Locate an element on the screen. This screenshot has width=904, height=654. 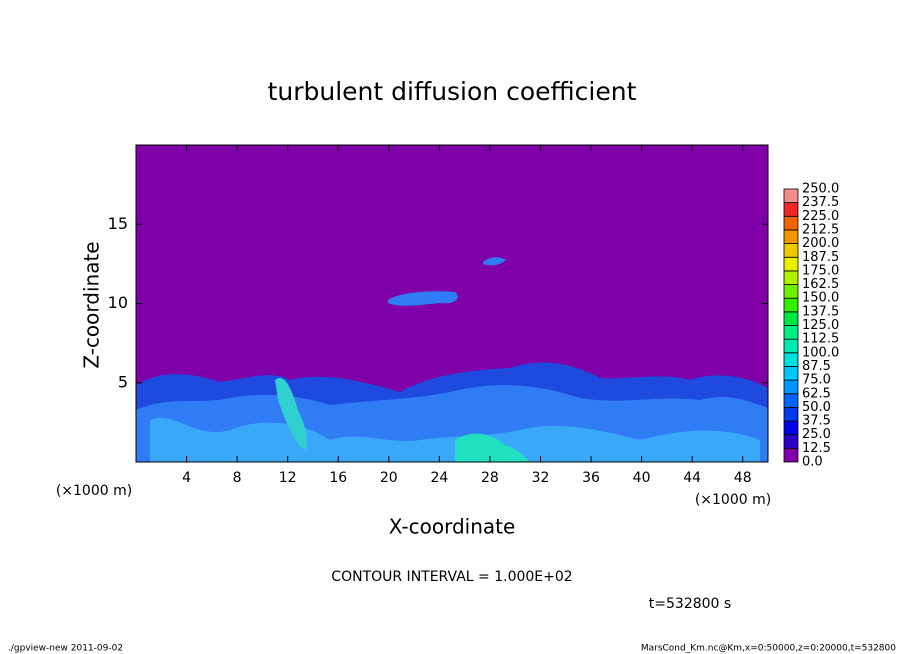
colorbar-label: 125.0 is located at coordinates (820, 325).